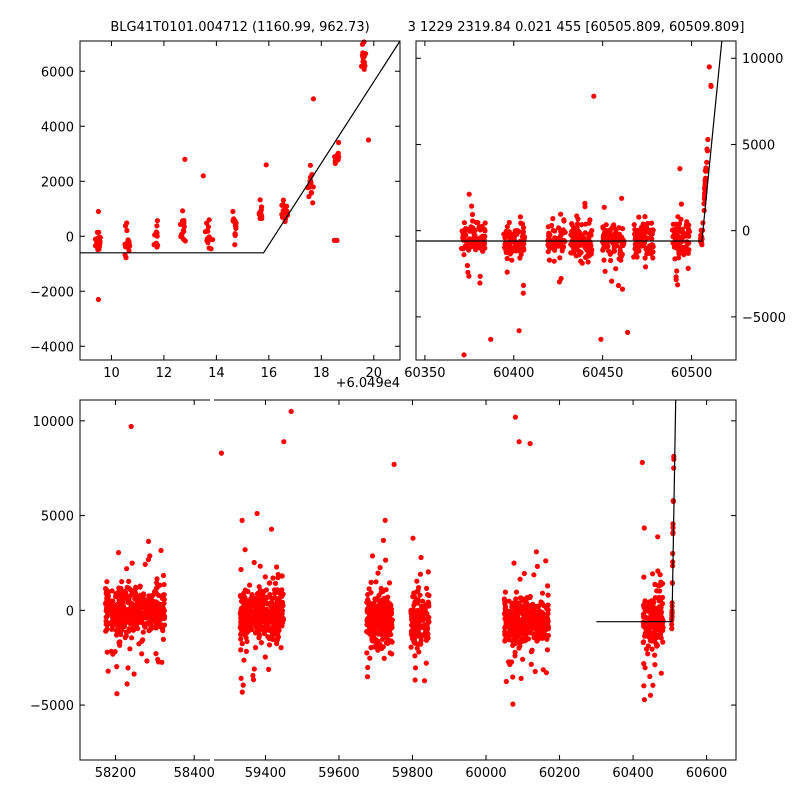 The width and height of the screenshot is (800, 800). I want to click on top-right-points, so click(586, 211).